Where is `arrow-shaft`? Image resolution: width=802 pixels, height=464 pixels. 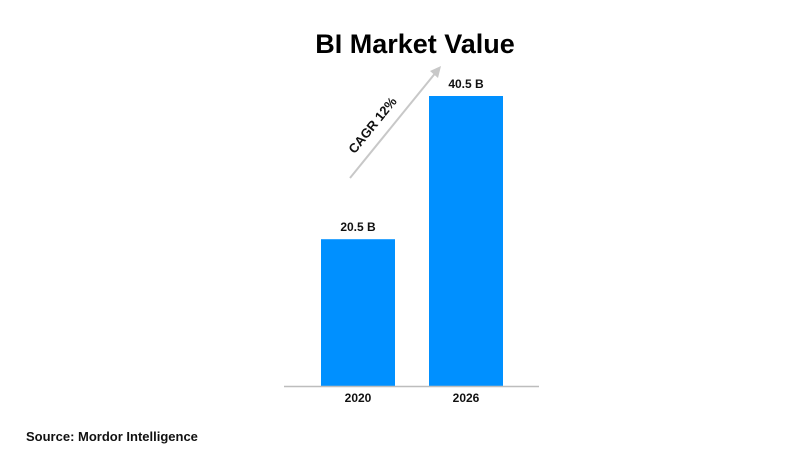 arrow-shaft is located at coordinates (393, 124).